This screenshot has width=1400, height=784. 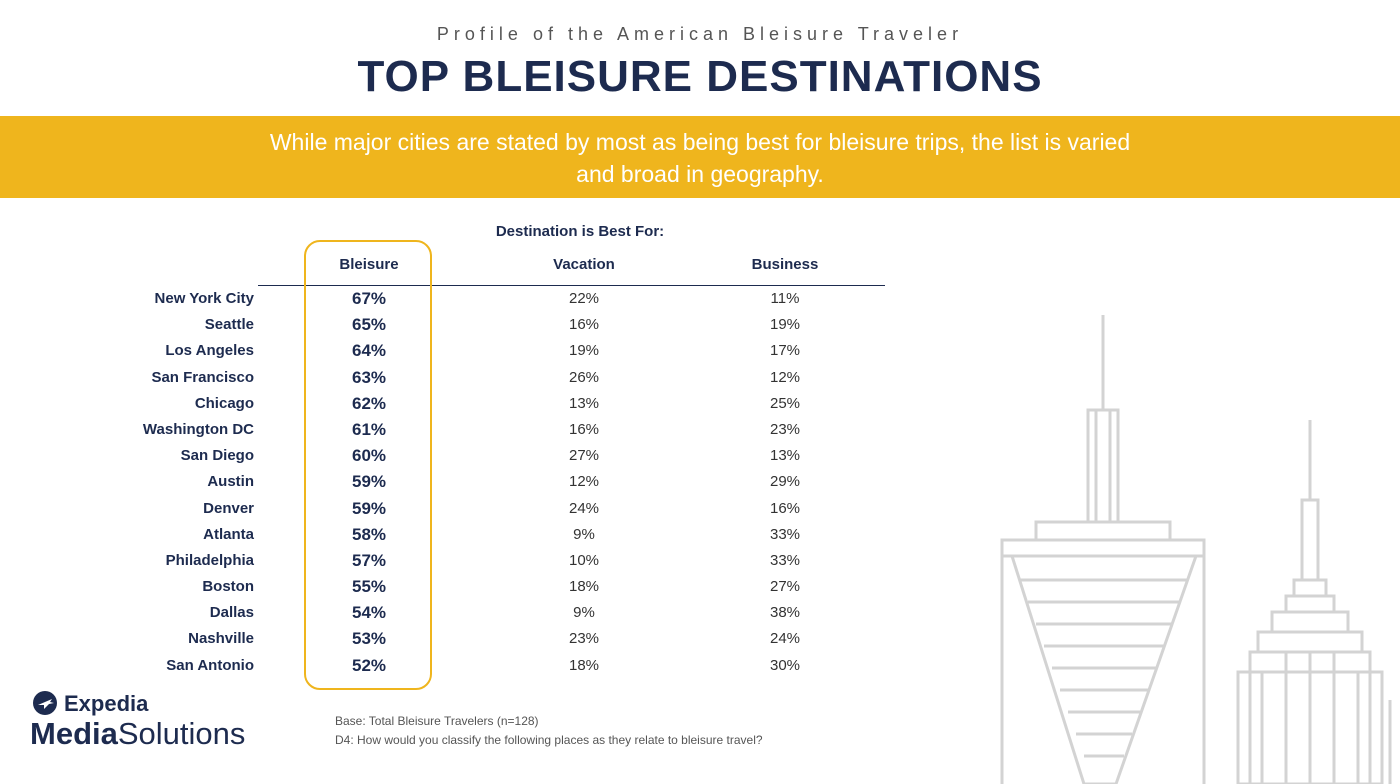 What do you see at coordinates (221, 639) in the screenshot?
I see `city-name: Nashville` at bounding box center [221, 639].